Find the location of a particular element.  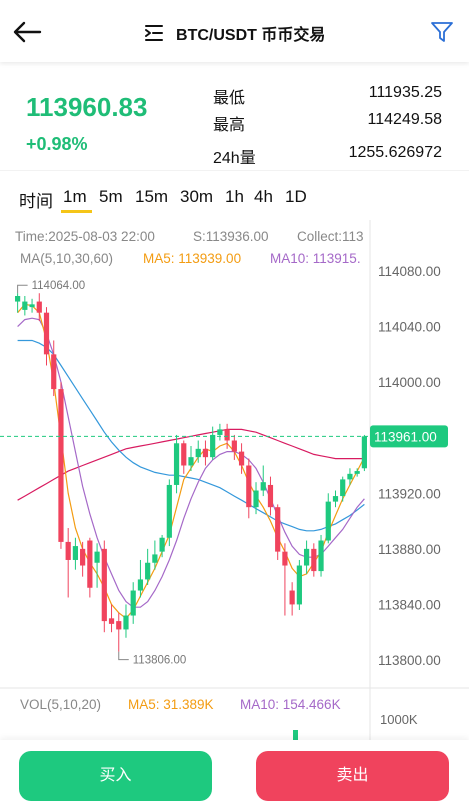

max-price-label: 114064.00 is located at coordinates (59, 286).